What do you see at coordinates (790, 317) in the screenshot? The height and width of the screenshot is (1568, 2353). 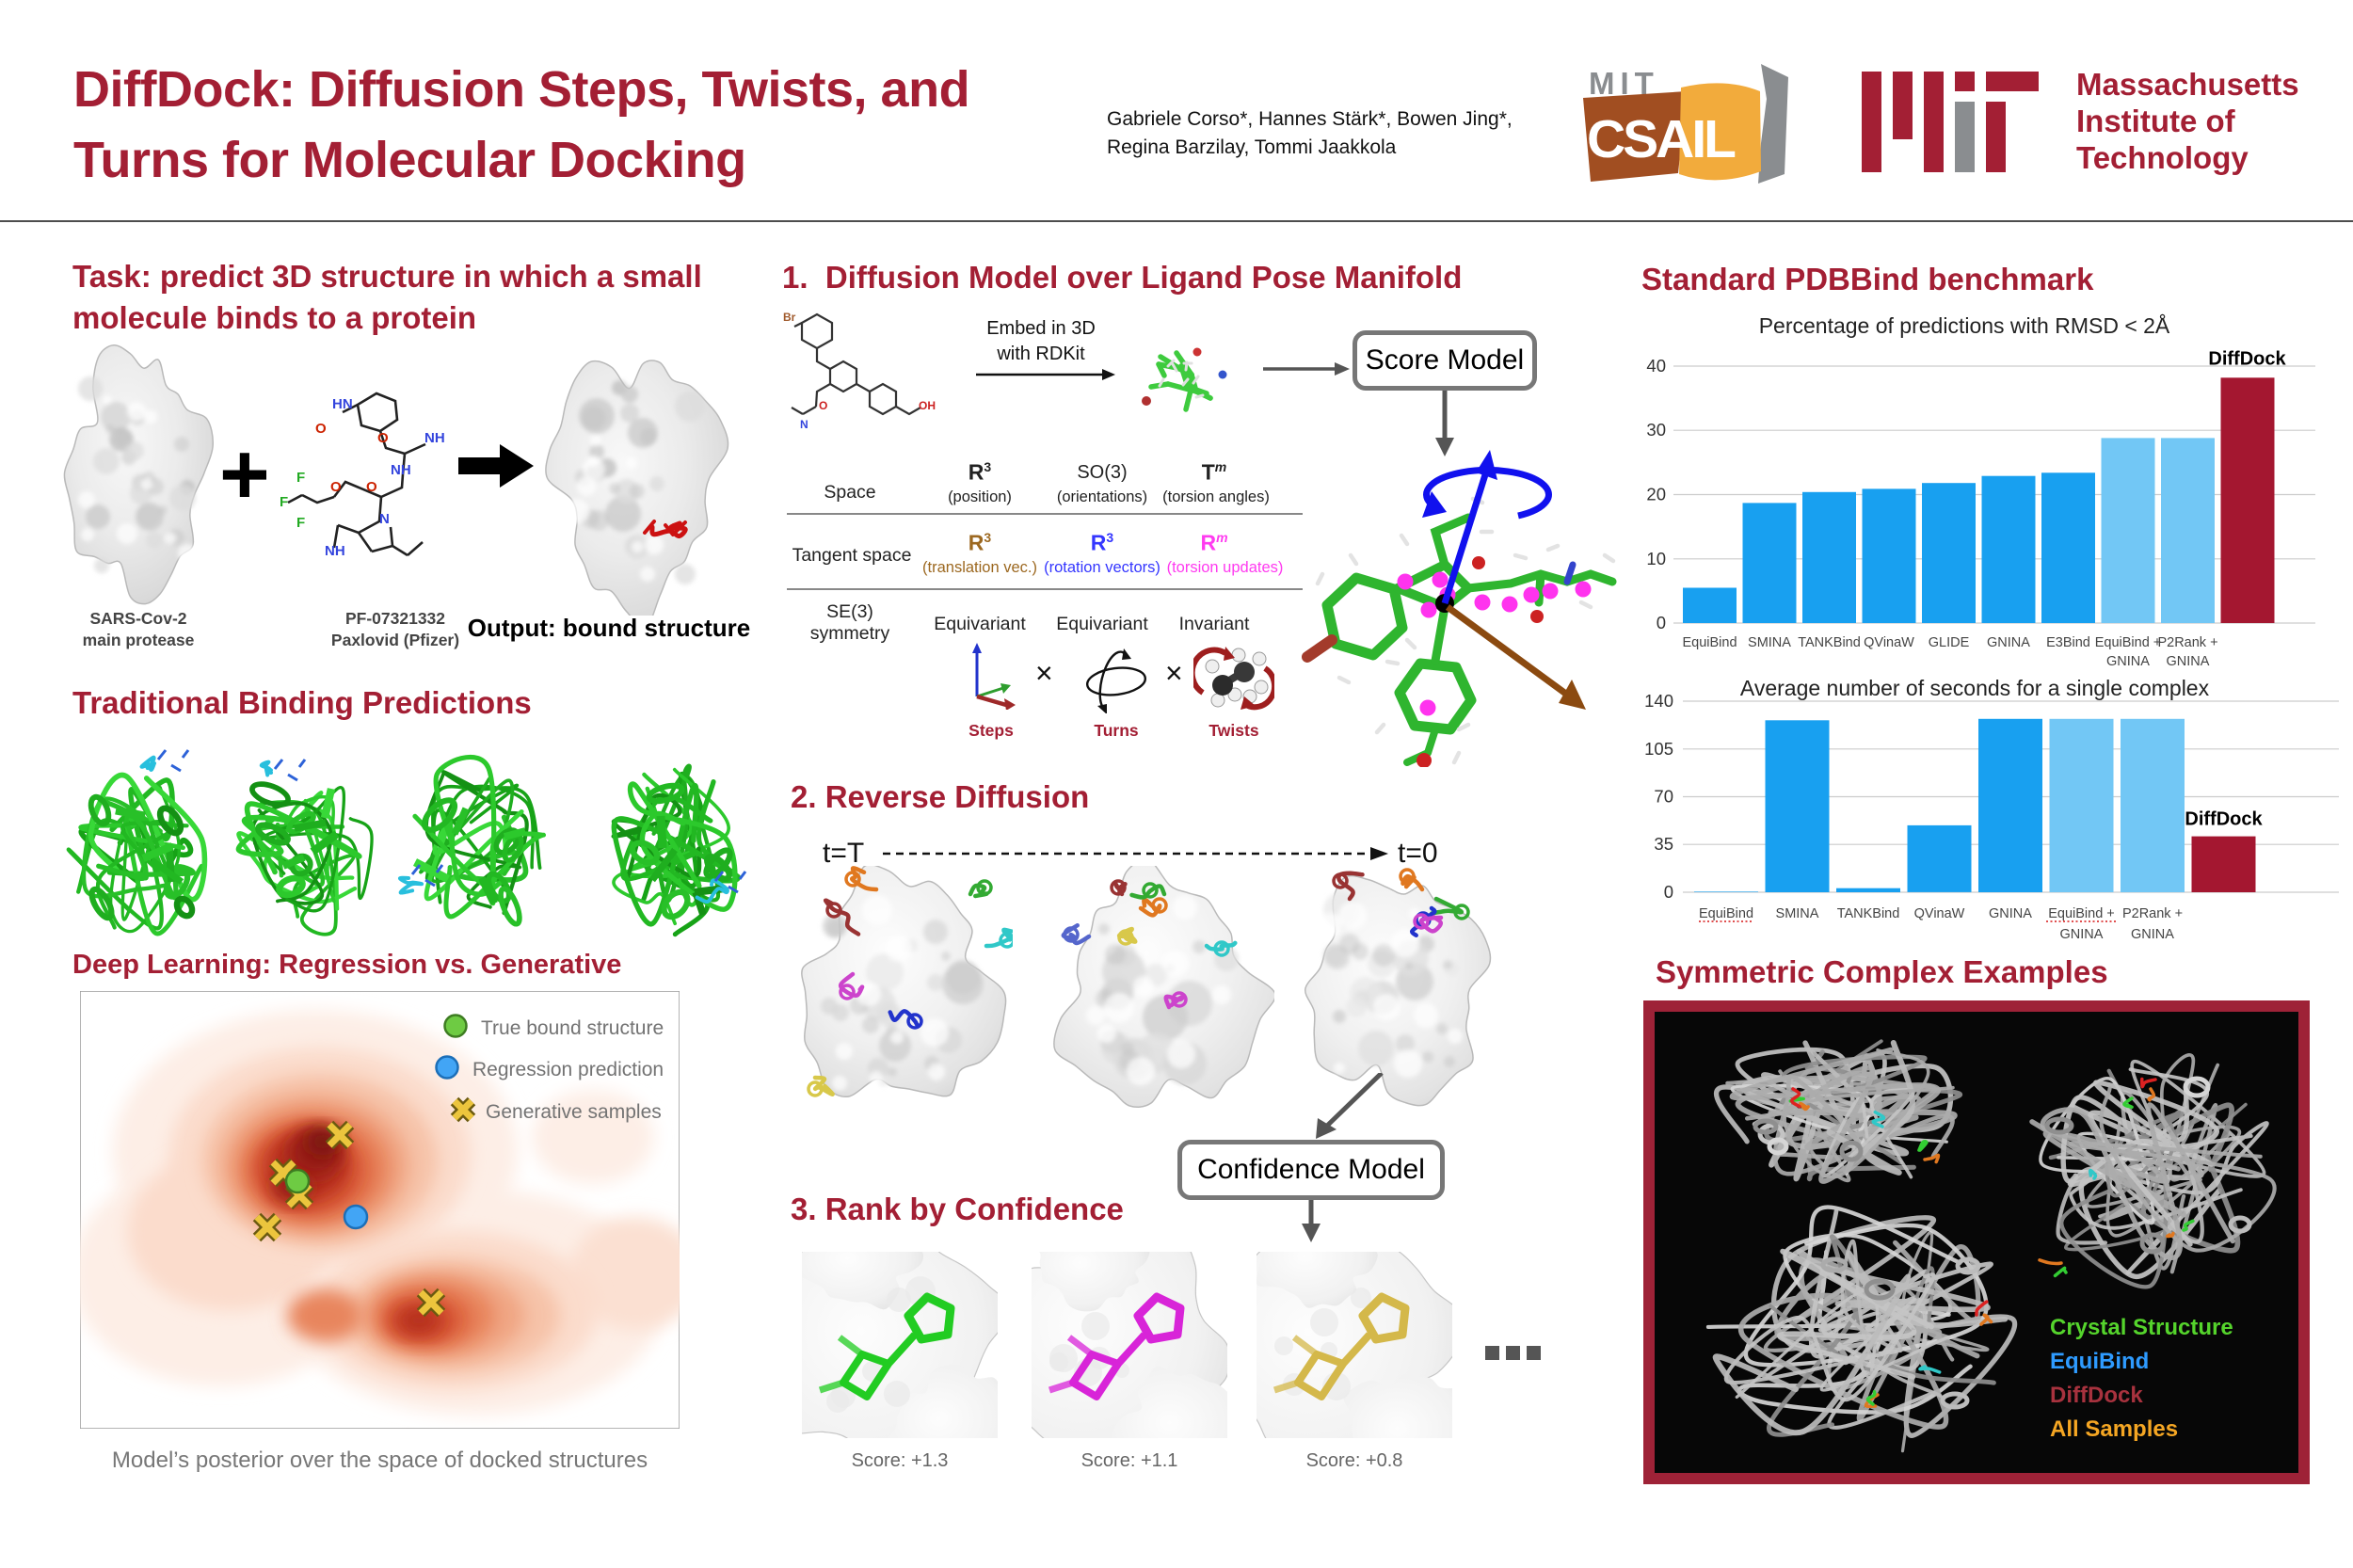 I see `svg-text: Br` at bounding box center [790, 317].